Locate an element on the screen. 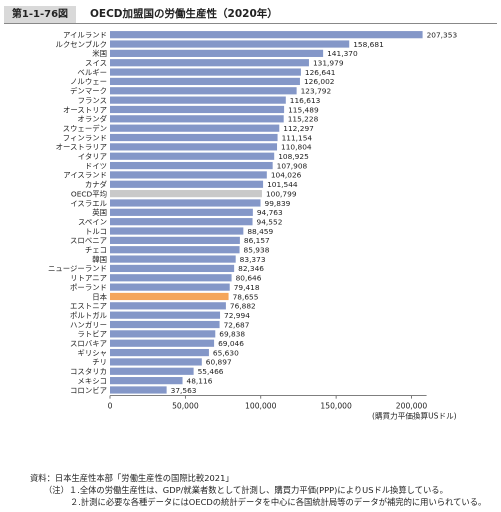  value-label: 48,116 is located at coordinates (200, 380).